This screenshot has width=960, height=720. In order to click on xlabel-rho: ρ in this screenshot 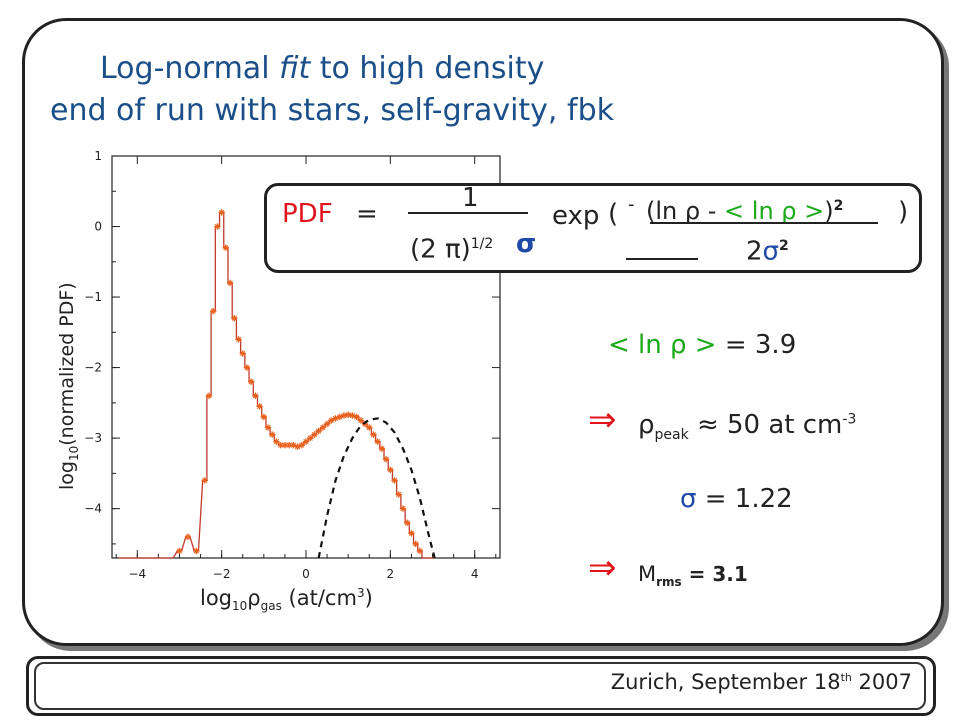, I will do `click(254, 598)`.